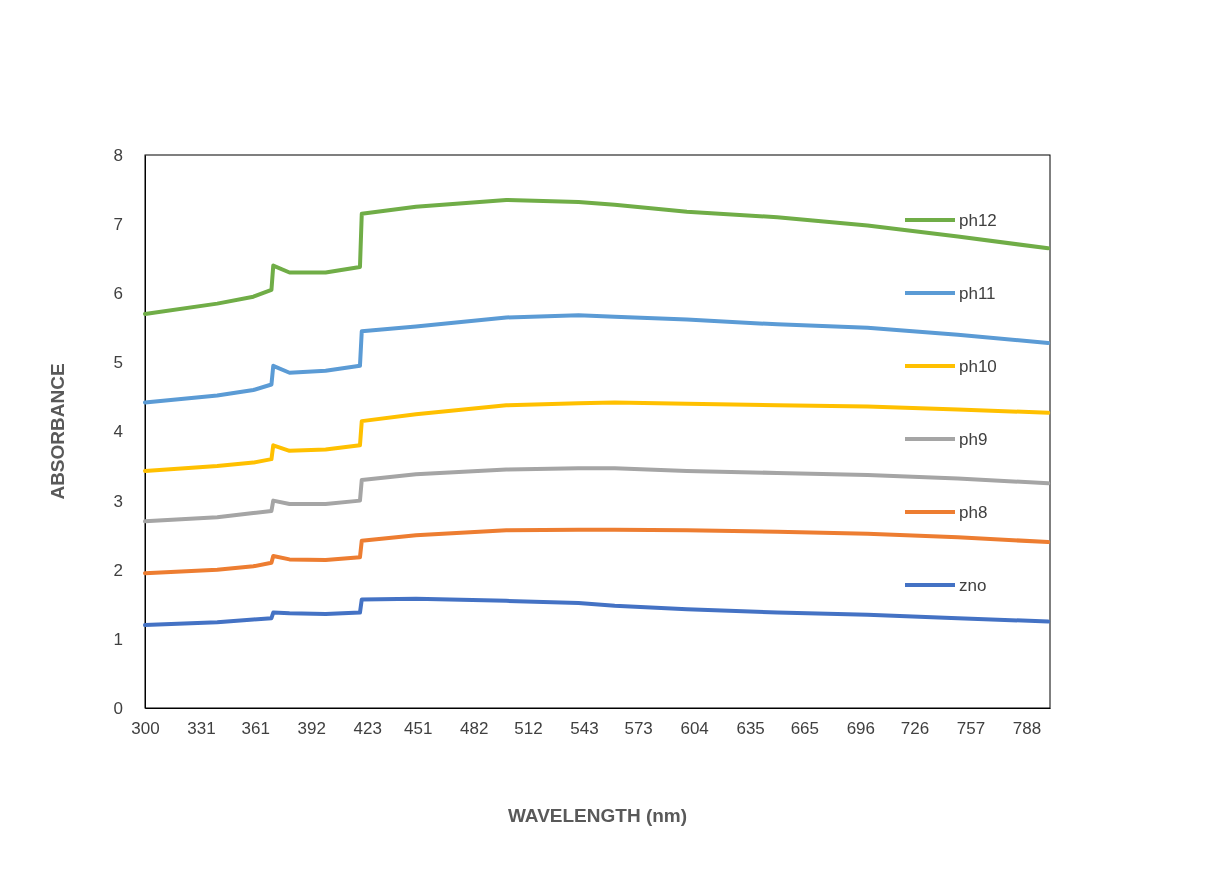  What do you see at coordinates (255, 729) in the screenshot?
I see `x-tick-label: 361` at bounding box center [255, 729].